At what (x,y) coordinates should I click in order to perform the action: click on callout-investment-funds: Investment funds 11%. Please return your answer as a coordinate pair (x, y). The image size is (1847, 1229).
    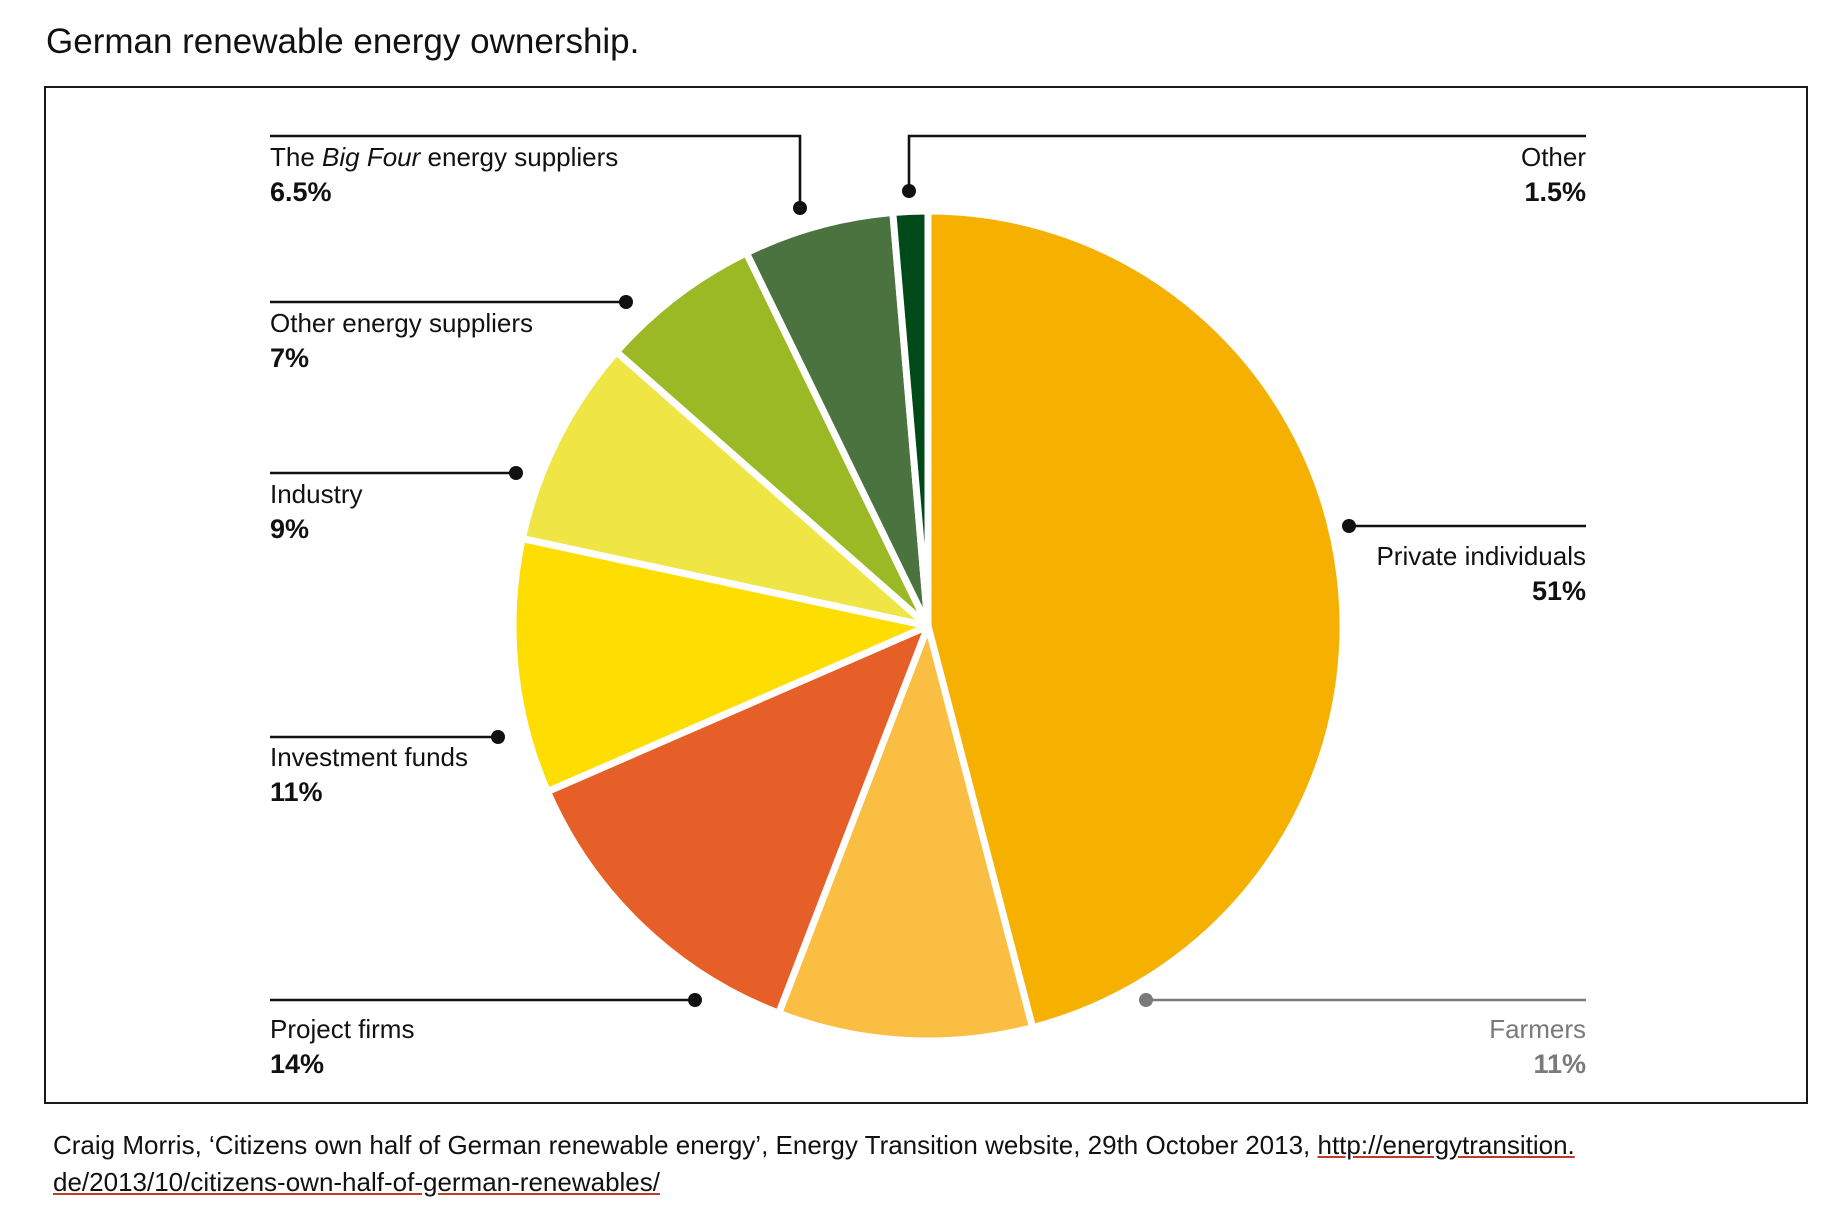
    Looking at the image, I should click on (387, 768).